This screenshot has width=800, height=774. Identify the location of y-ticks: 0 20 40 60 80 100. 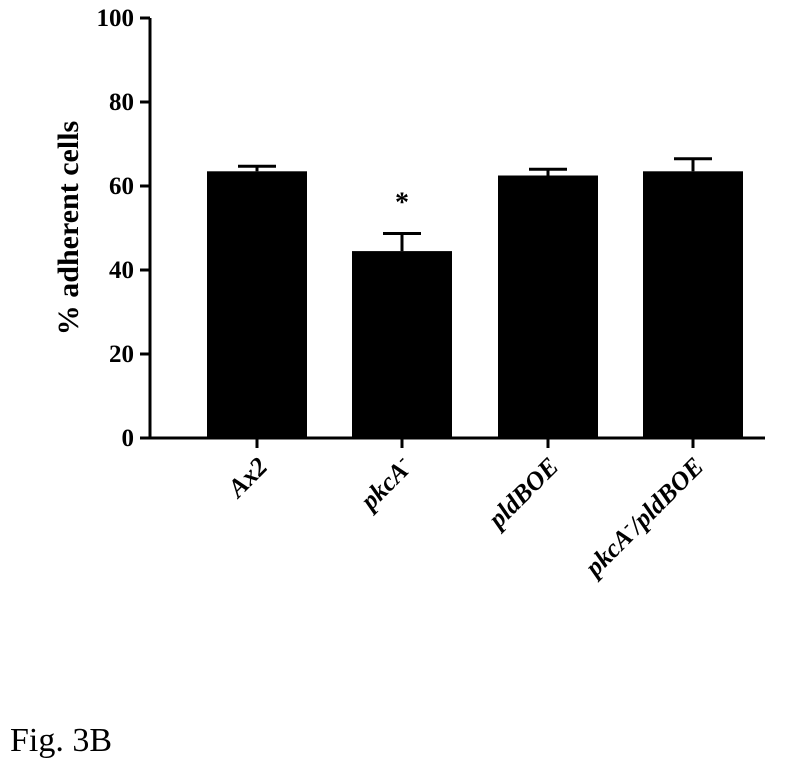
(123, 228).